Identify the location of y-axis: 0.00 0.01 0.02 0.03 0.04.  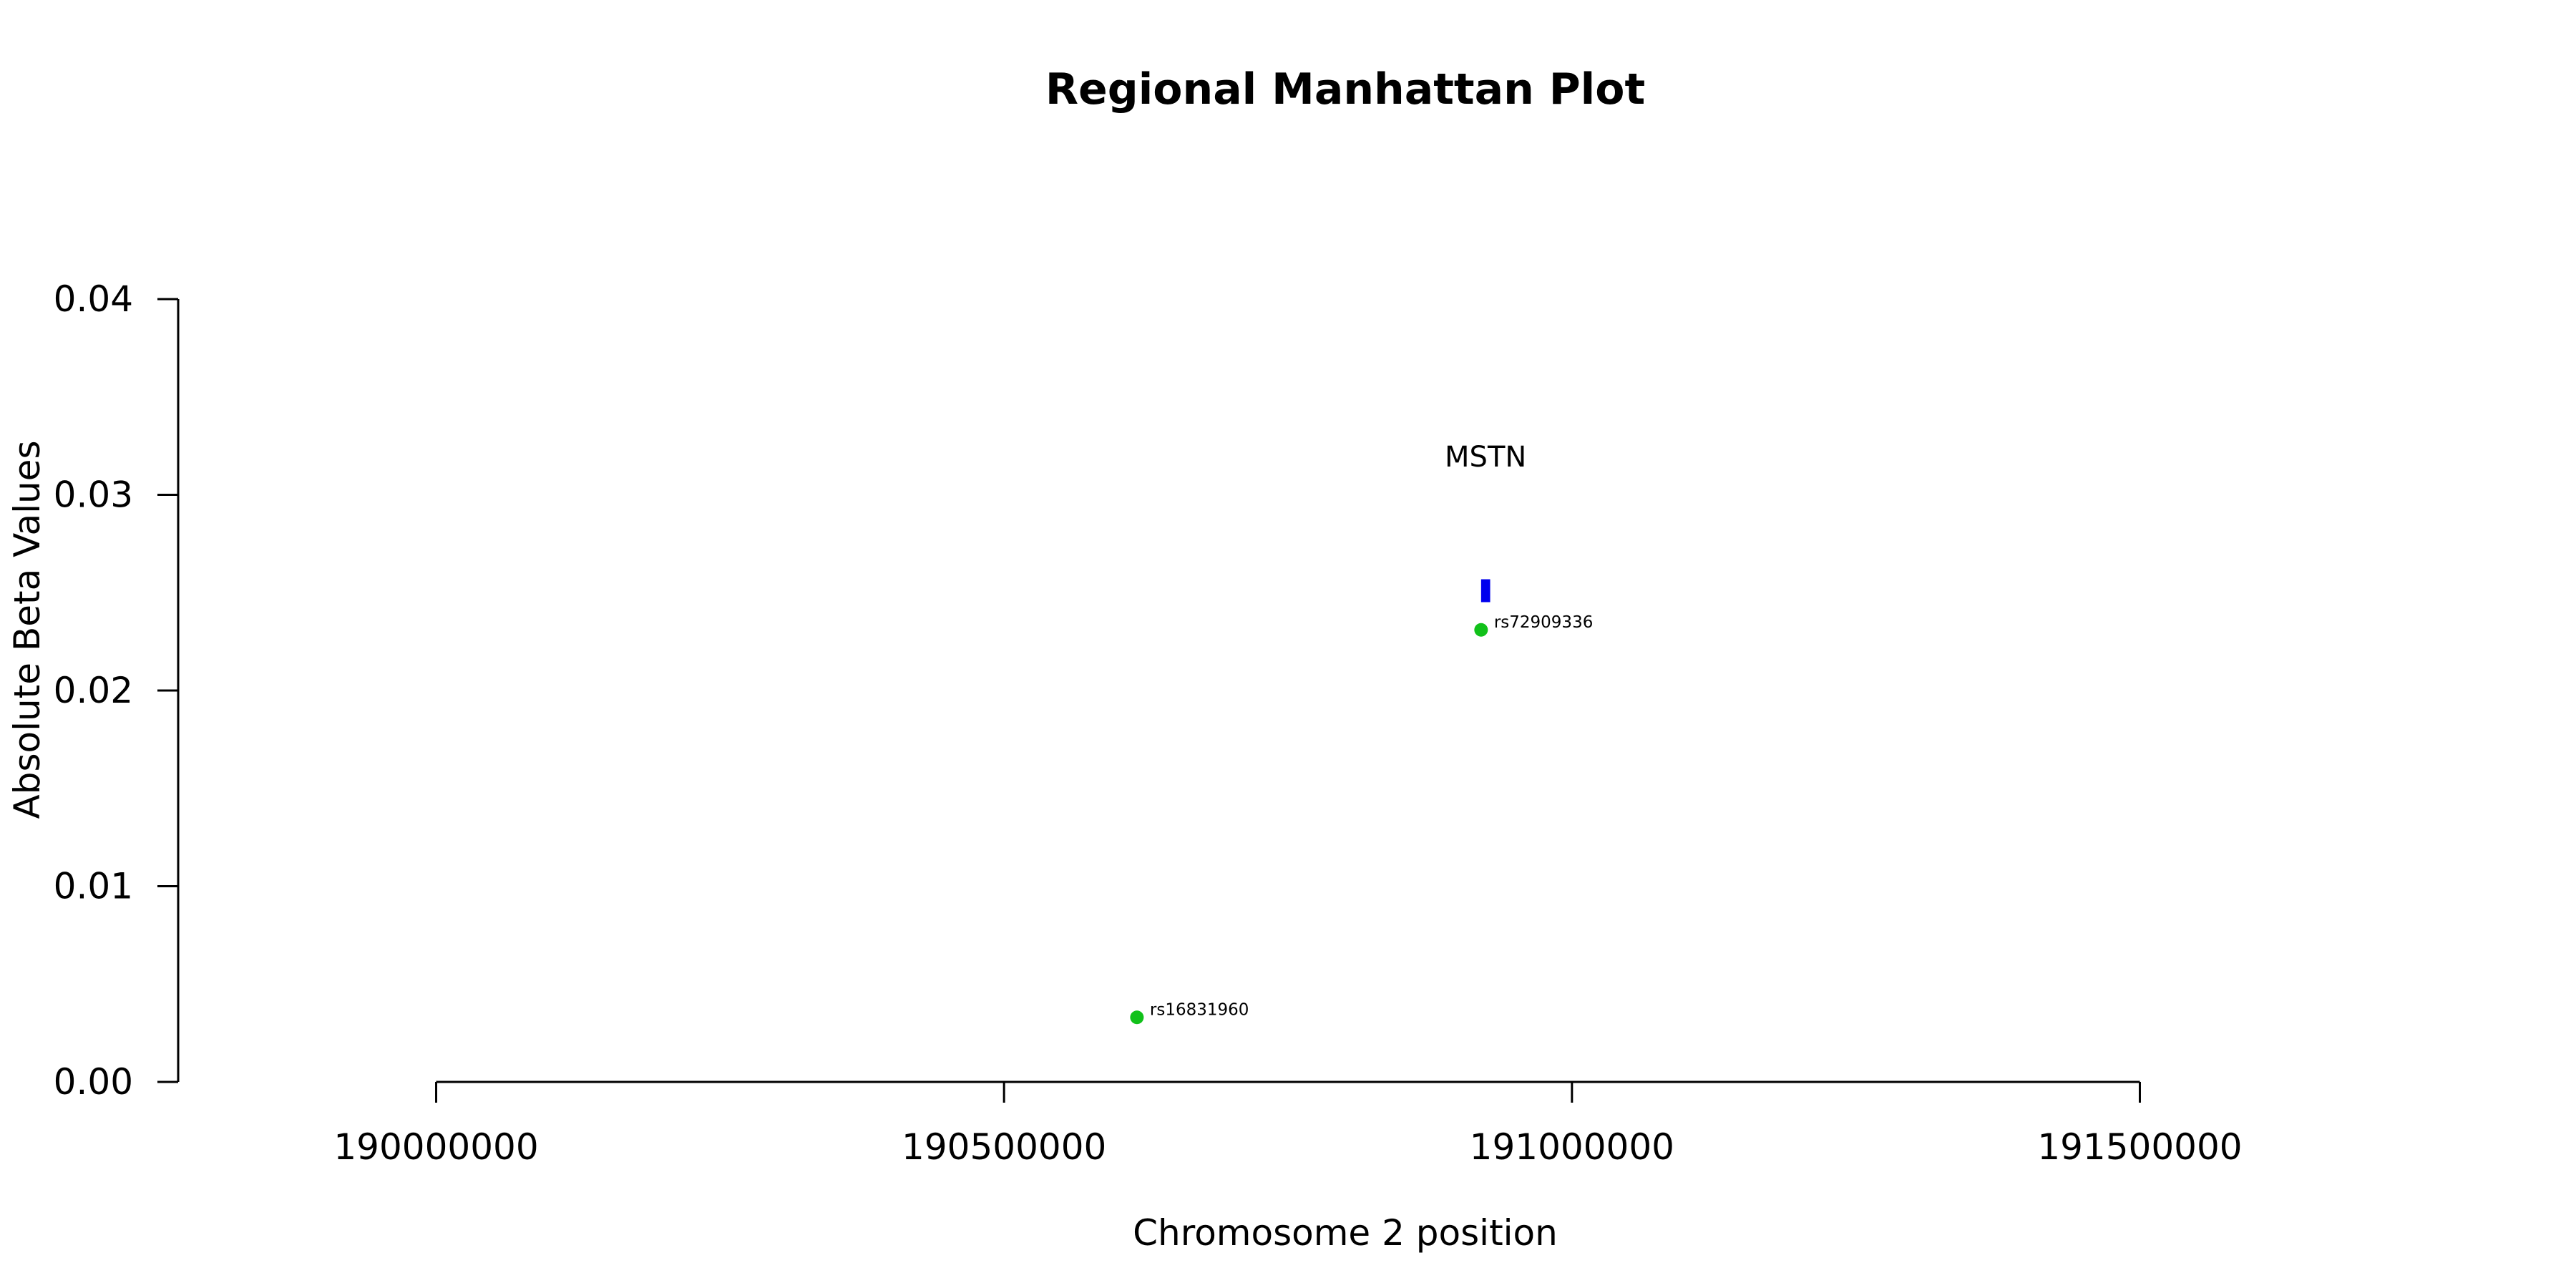
(117, 690).